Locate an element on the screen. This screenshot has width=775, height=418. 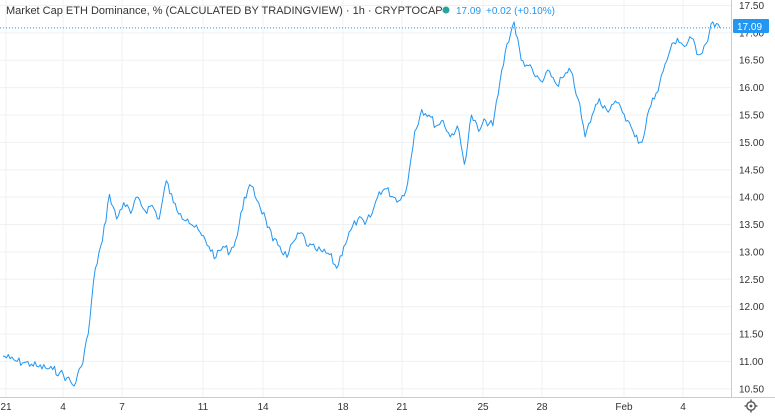
y-tick-label: 17.00 is located at coordinates (751, 33).